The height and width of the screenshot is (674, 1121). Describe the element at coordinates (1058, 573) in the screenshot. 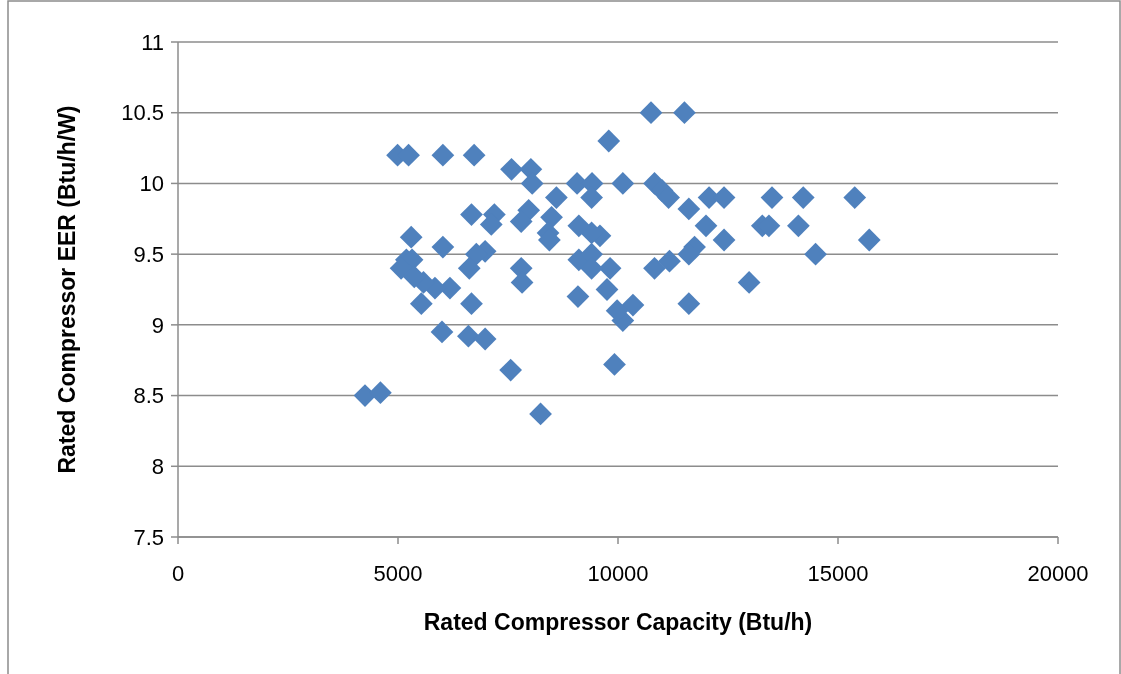

I see `x-tick-label: 20000` at that location.